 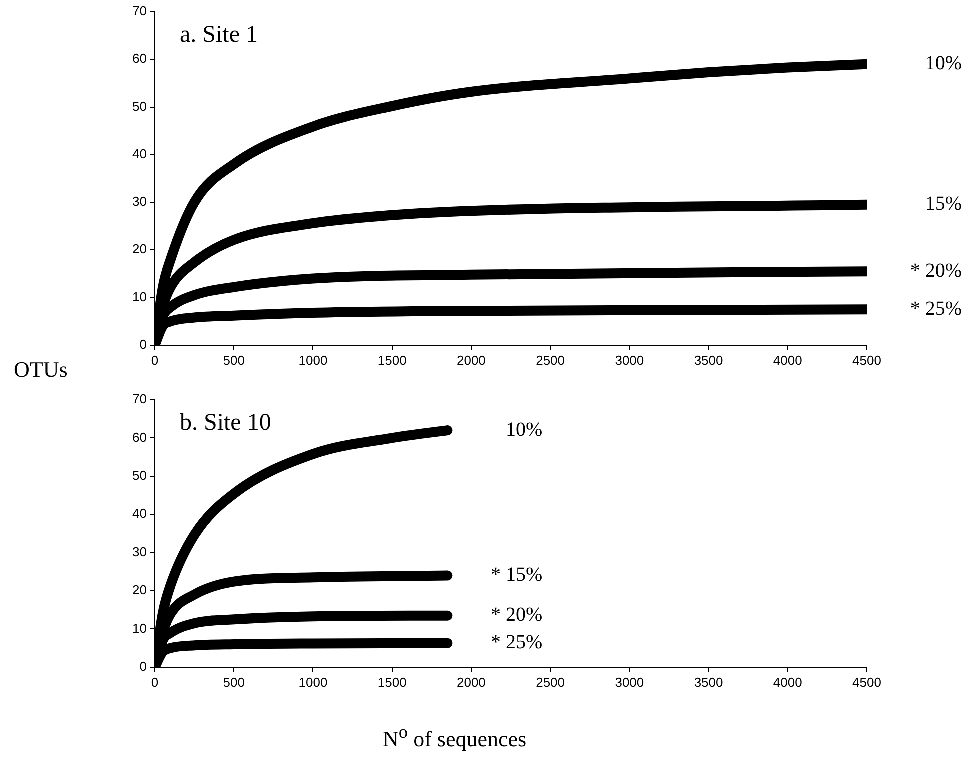 I want to click on text: 15%, so click(x=943, y=204).